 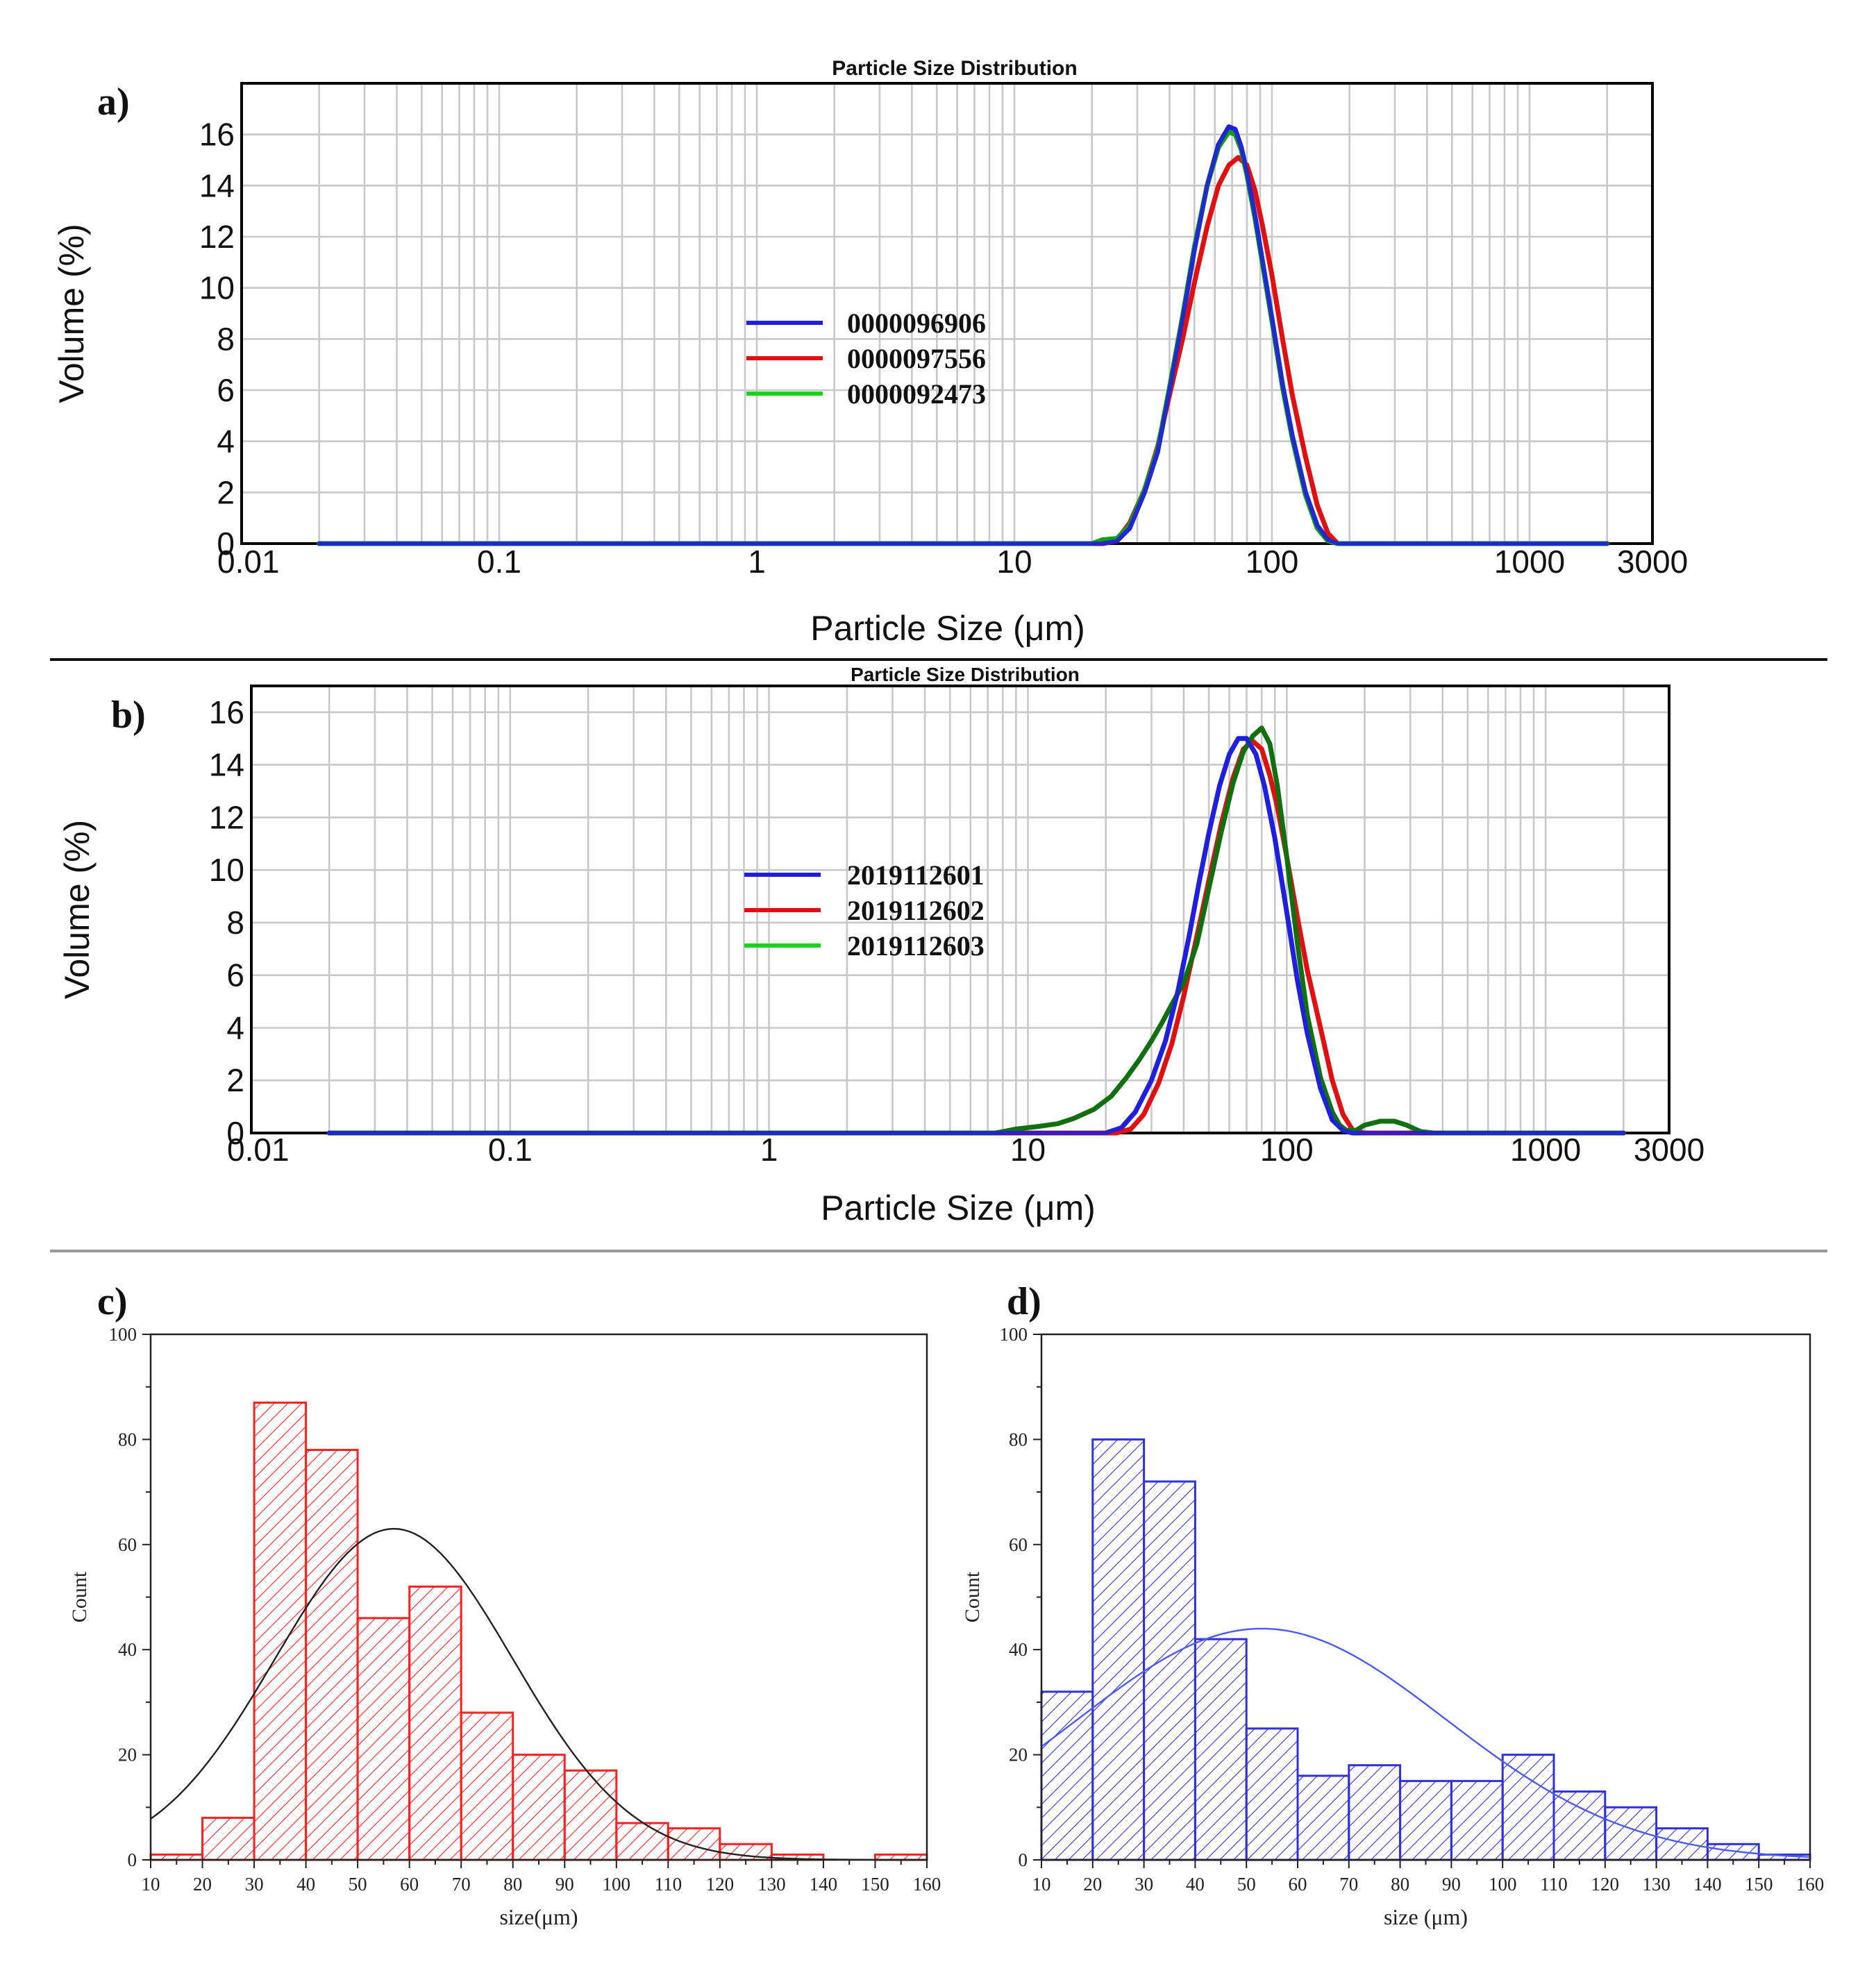 I want to click on x-tick-label: 120, so click(x=721, y=1885).